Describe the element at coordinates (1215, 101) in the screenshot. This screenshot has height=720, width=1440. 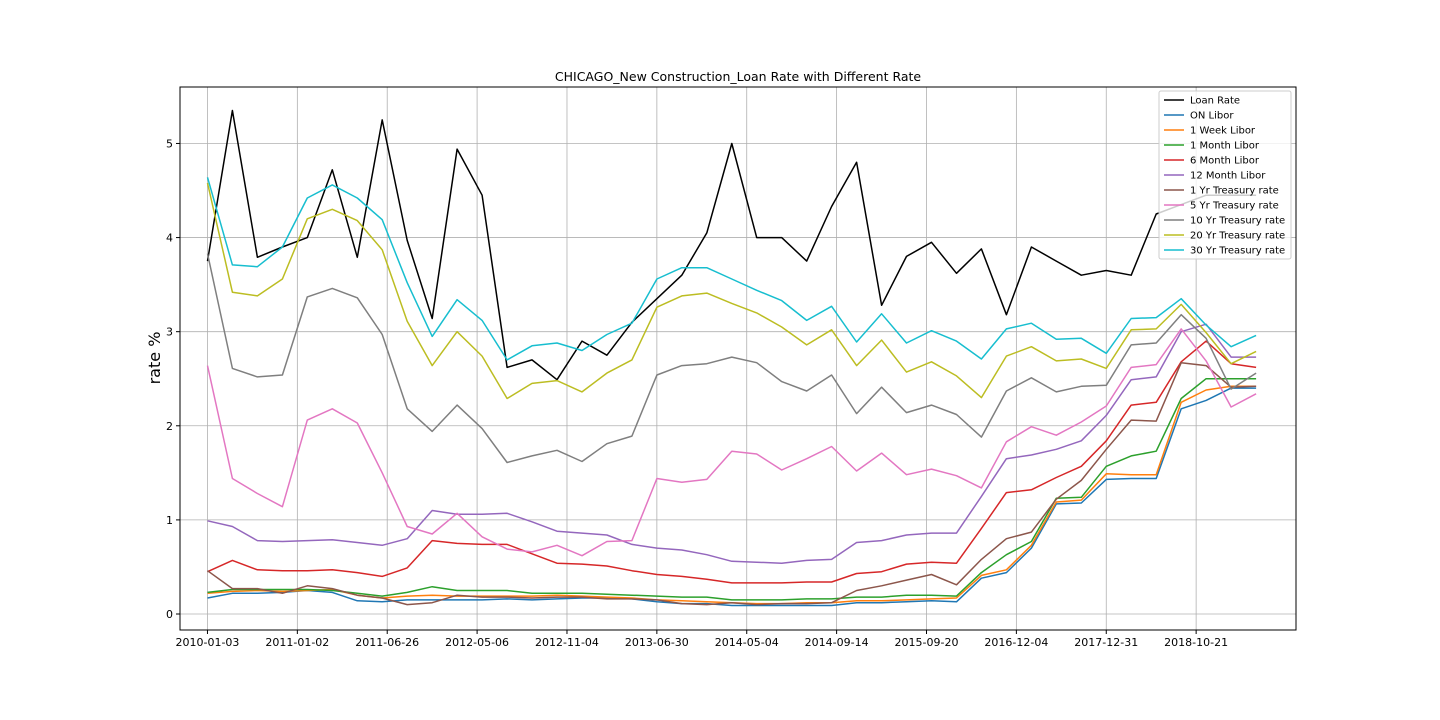
I see `legend-label: Loan Rate` at that location.